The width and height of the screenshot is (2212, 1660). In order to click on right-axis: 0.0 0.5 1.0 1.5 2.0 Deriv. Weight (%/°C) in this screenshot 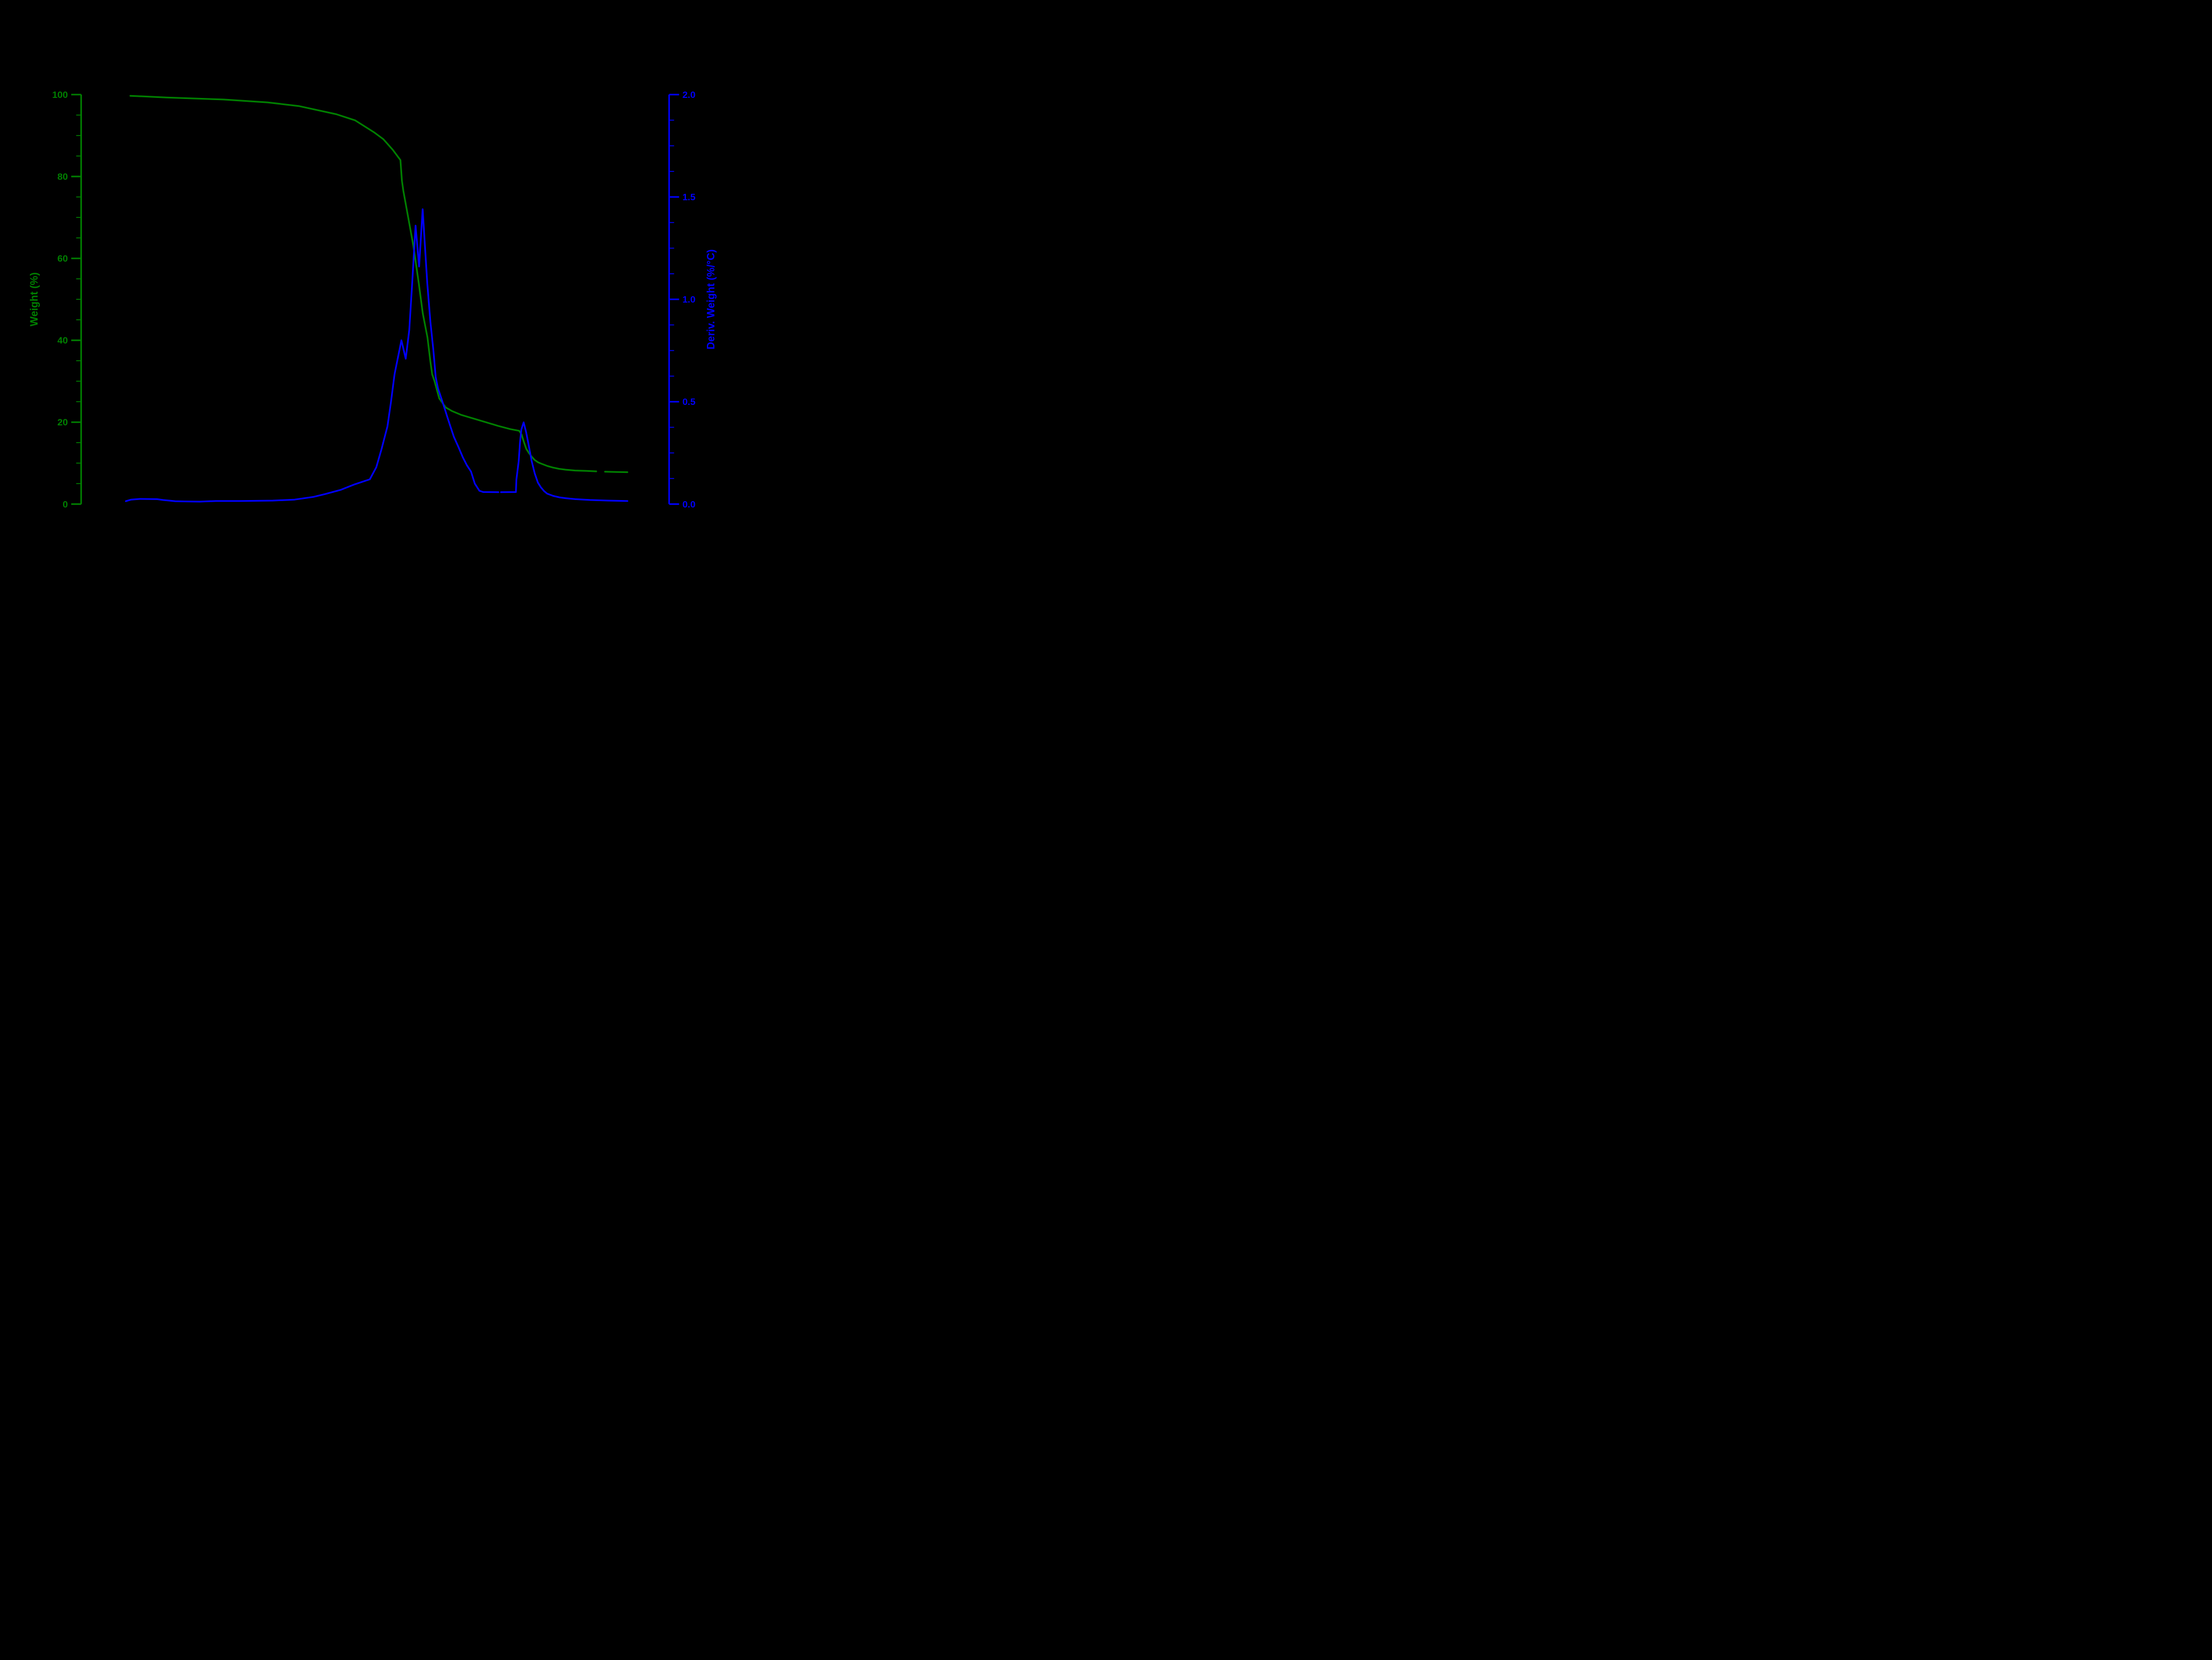, I will do `click(692, 299)`.